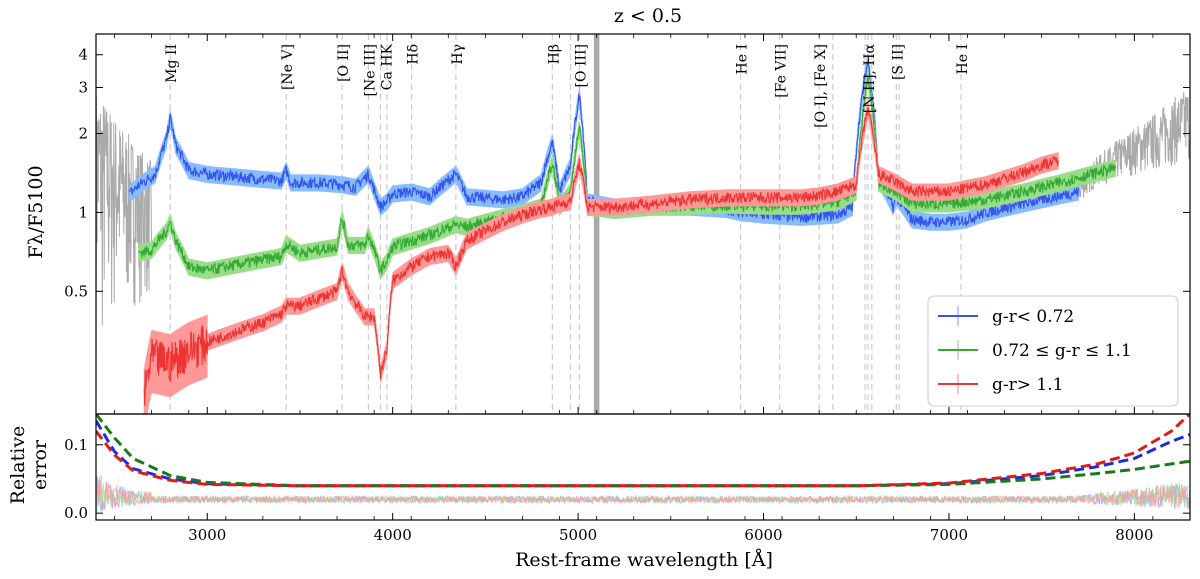 This screenshot has width=1200, height=579. I want to click on emission-label-1: [Ne V], so click(288, 67).